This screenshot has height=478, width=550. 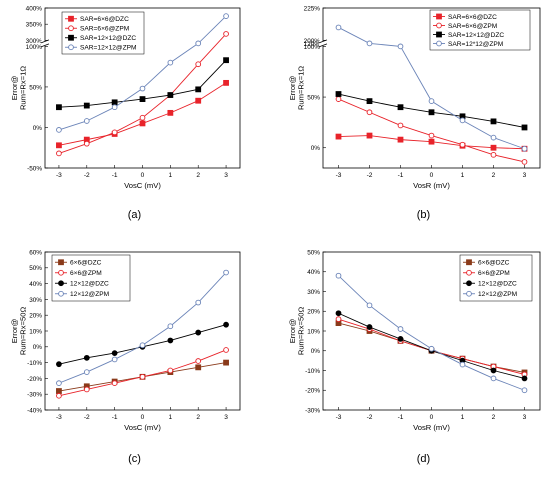 What do you see at coordinates (108, 48) in the screenshot?
I see `legend-label: SAR=12×12@ZPM` at bounding box center [108, 48].